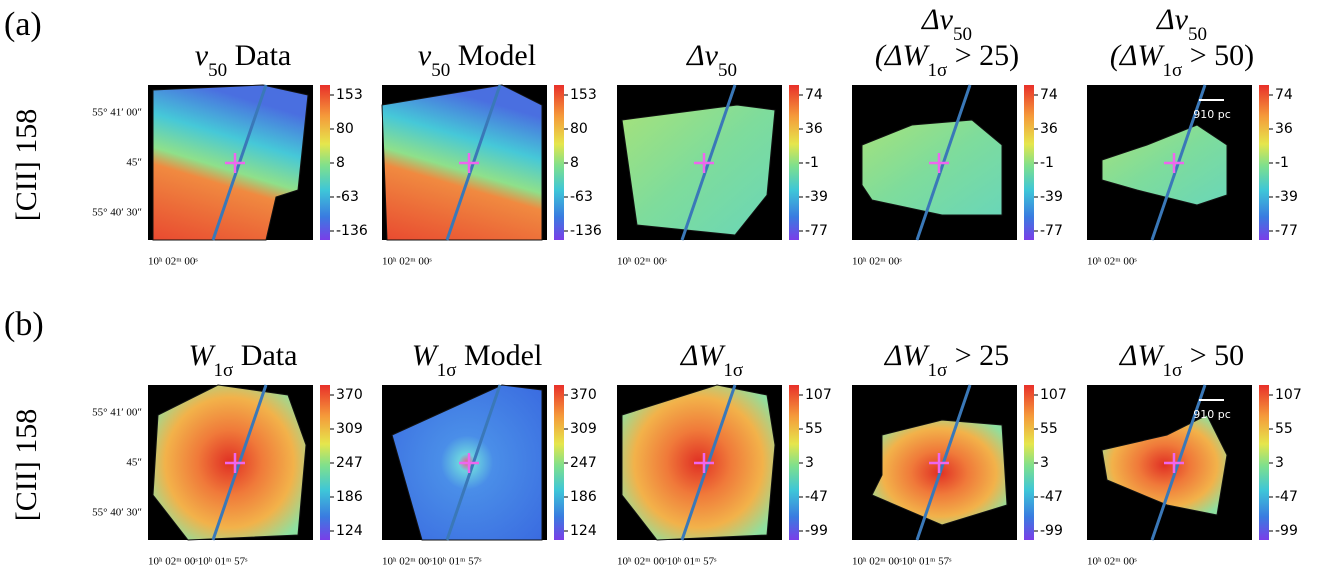  Describe the element at coordinates (816, 497) in the screenshot. I see `colorbar-tick-label: -47` at that location.